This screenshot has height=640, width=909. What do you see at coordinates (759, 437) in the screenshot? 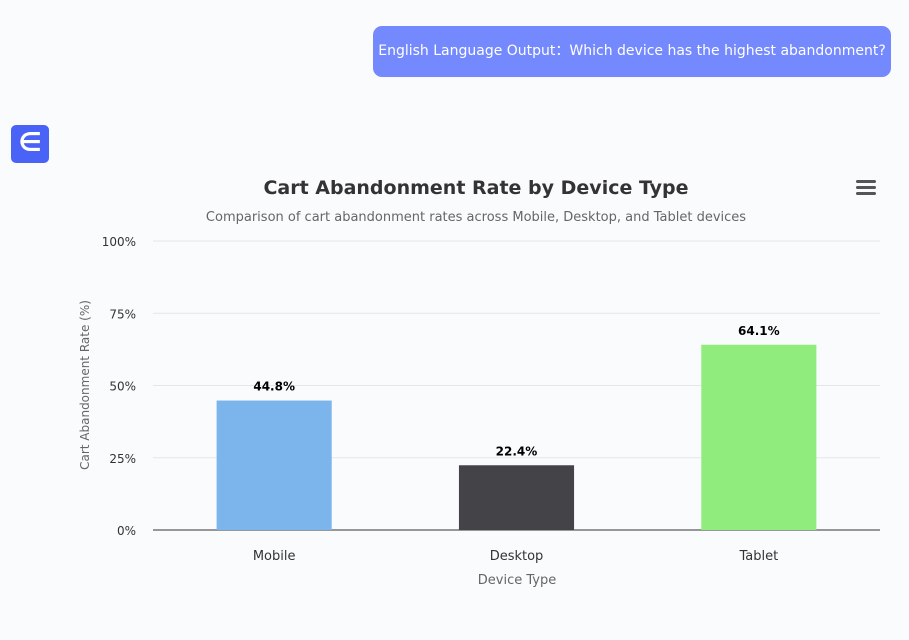
I see `bar-tablet` at bounding box center [759, 437].